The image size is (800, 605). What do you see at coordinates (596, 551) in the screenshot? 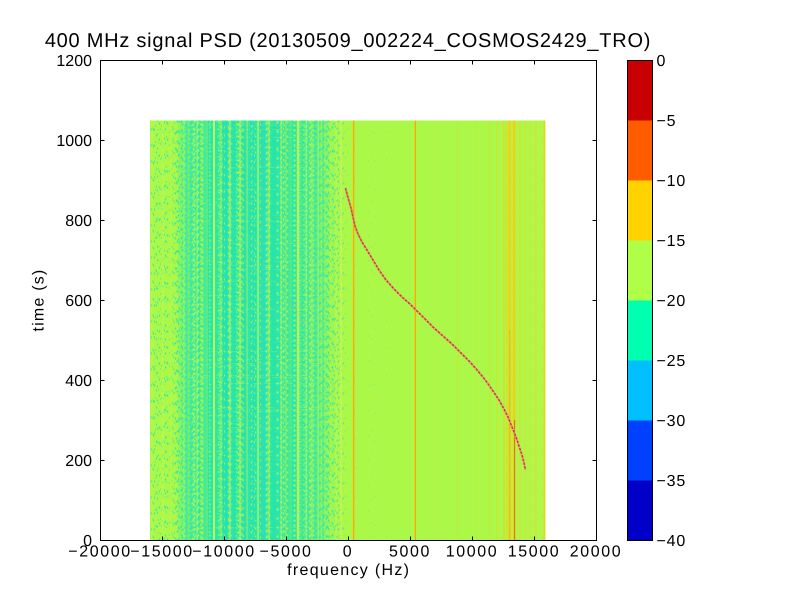
I see `svg-text: 20000` at bounding box center [596, 551].